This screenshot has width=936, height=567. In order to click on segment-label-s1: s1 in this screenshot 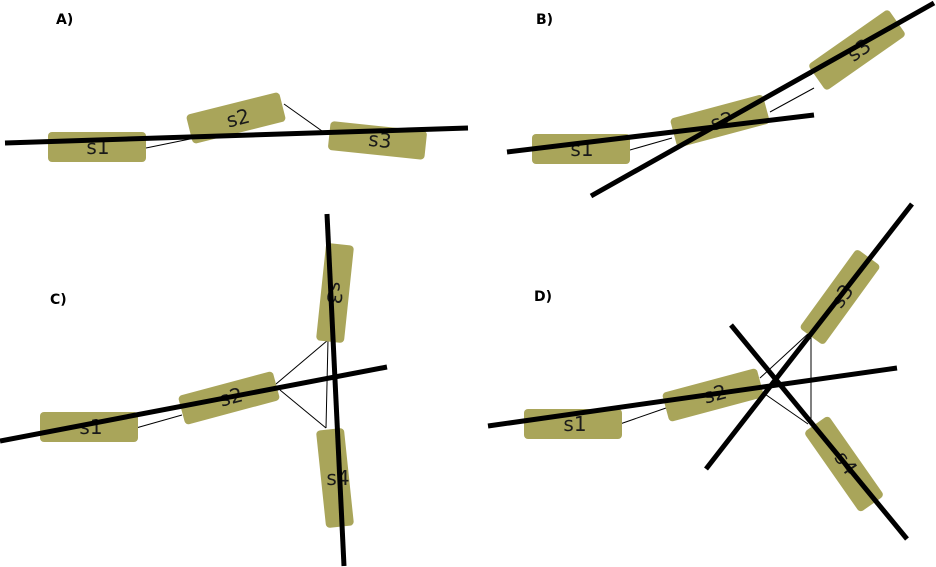, I will do `click(574, 424)`.